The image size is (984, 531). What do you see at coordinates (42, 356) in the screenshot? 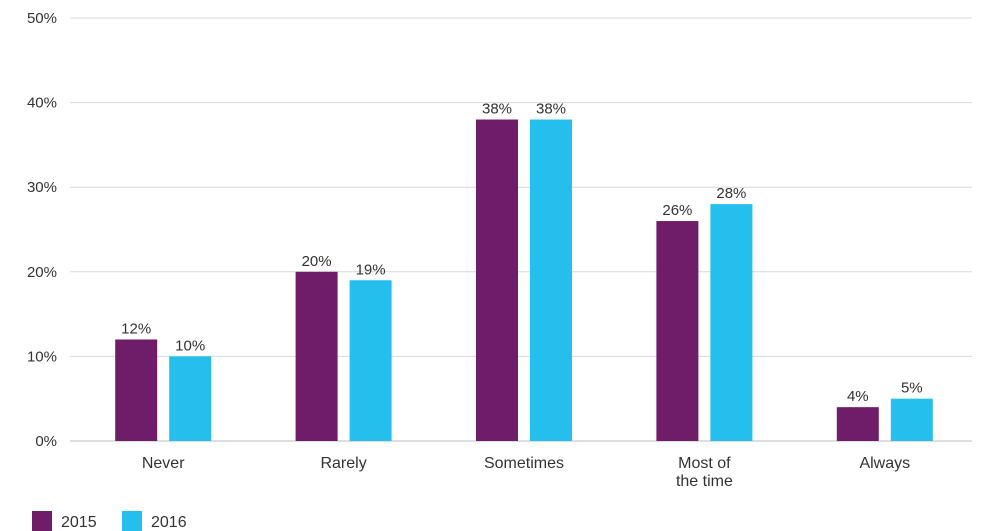
I see `y-tick-label: 10%` at bounding box center [42, 356].